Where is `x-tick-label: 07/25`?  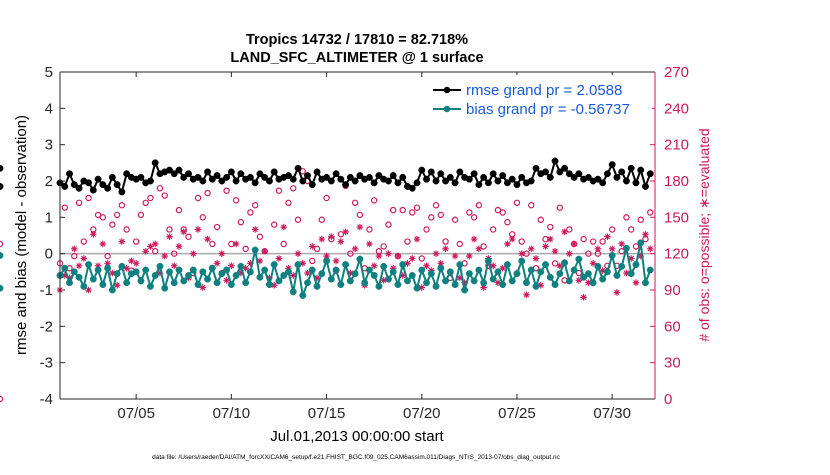
x-tick-label: 07/25 is located at coordinates (517, 413).